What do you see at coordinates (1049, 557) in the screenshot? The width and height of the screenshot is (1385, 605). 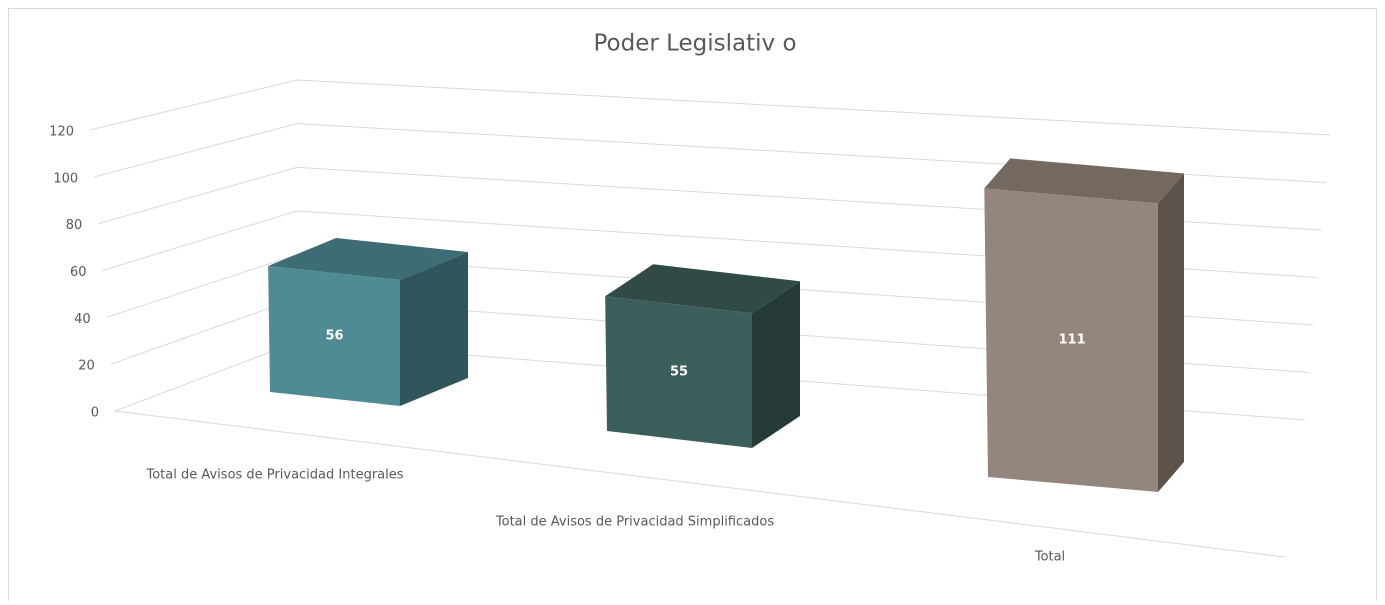 I see `x-tick-label: Total` at bounding box center [1049, 557].